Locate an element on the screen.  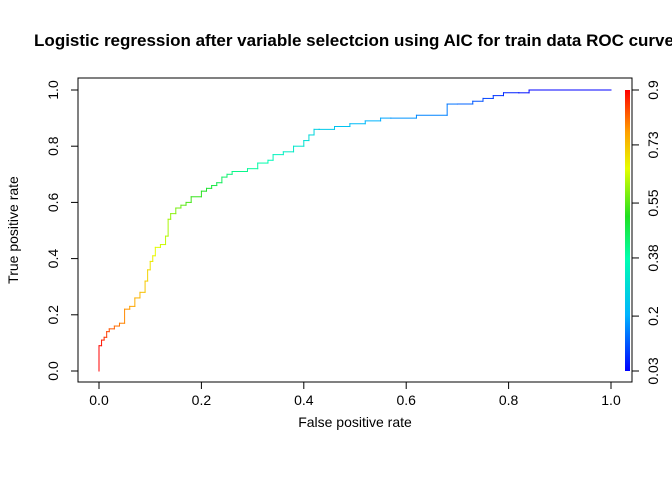
x-tick-label: 0.0 is located at coordinates (99, 400).